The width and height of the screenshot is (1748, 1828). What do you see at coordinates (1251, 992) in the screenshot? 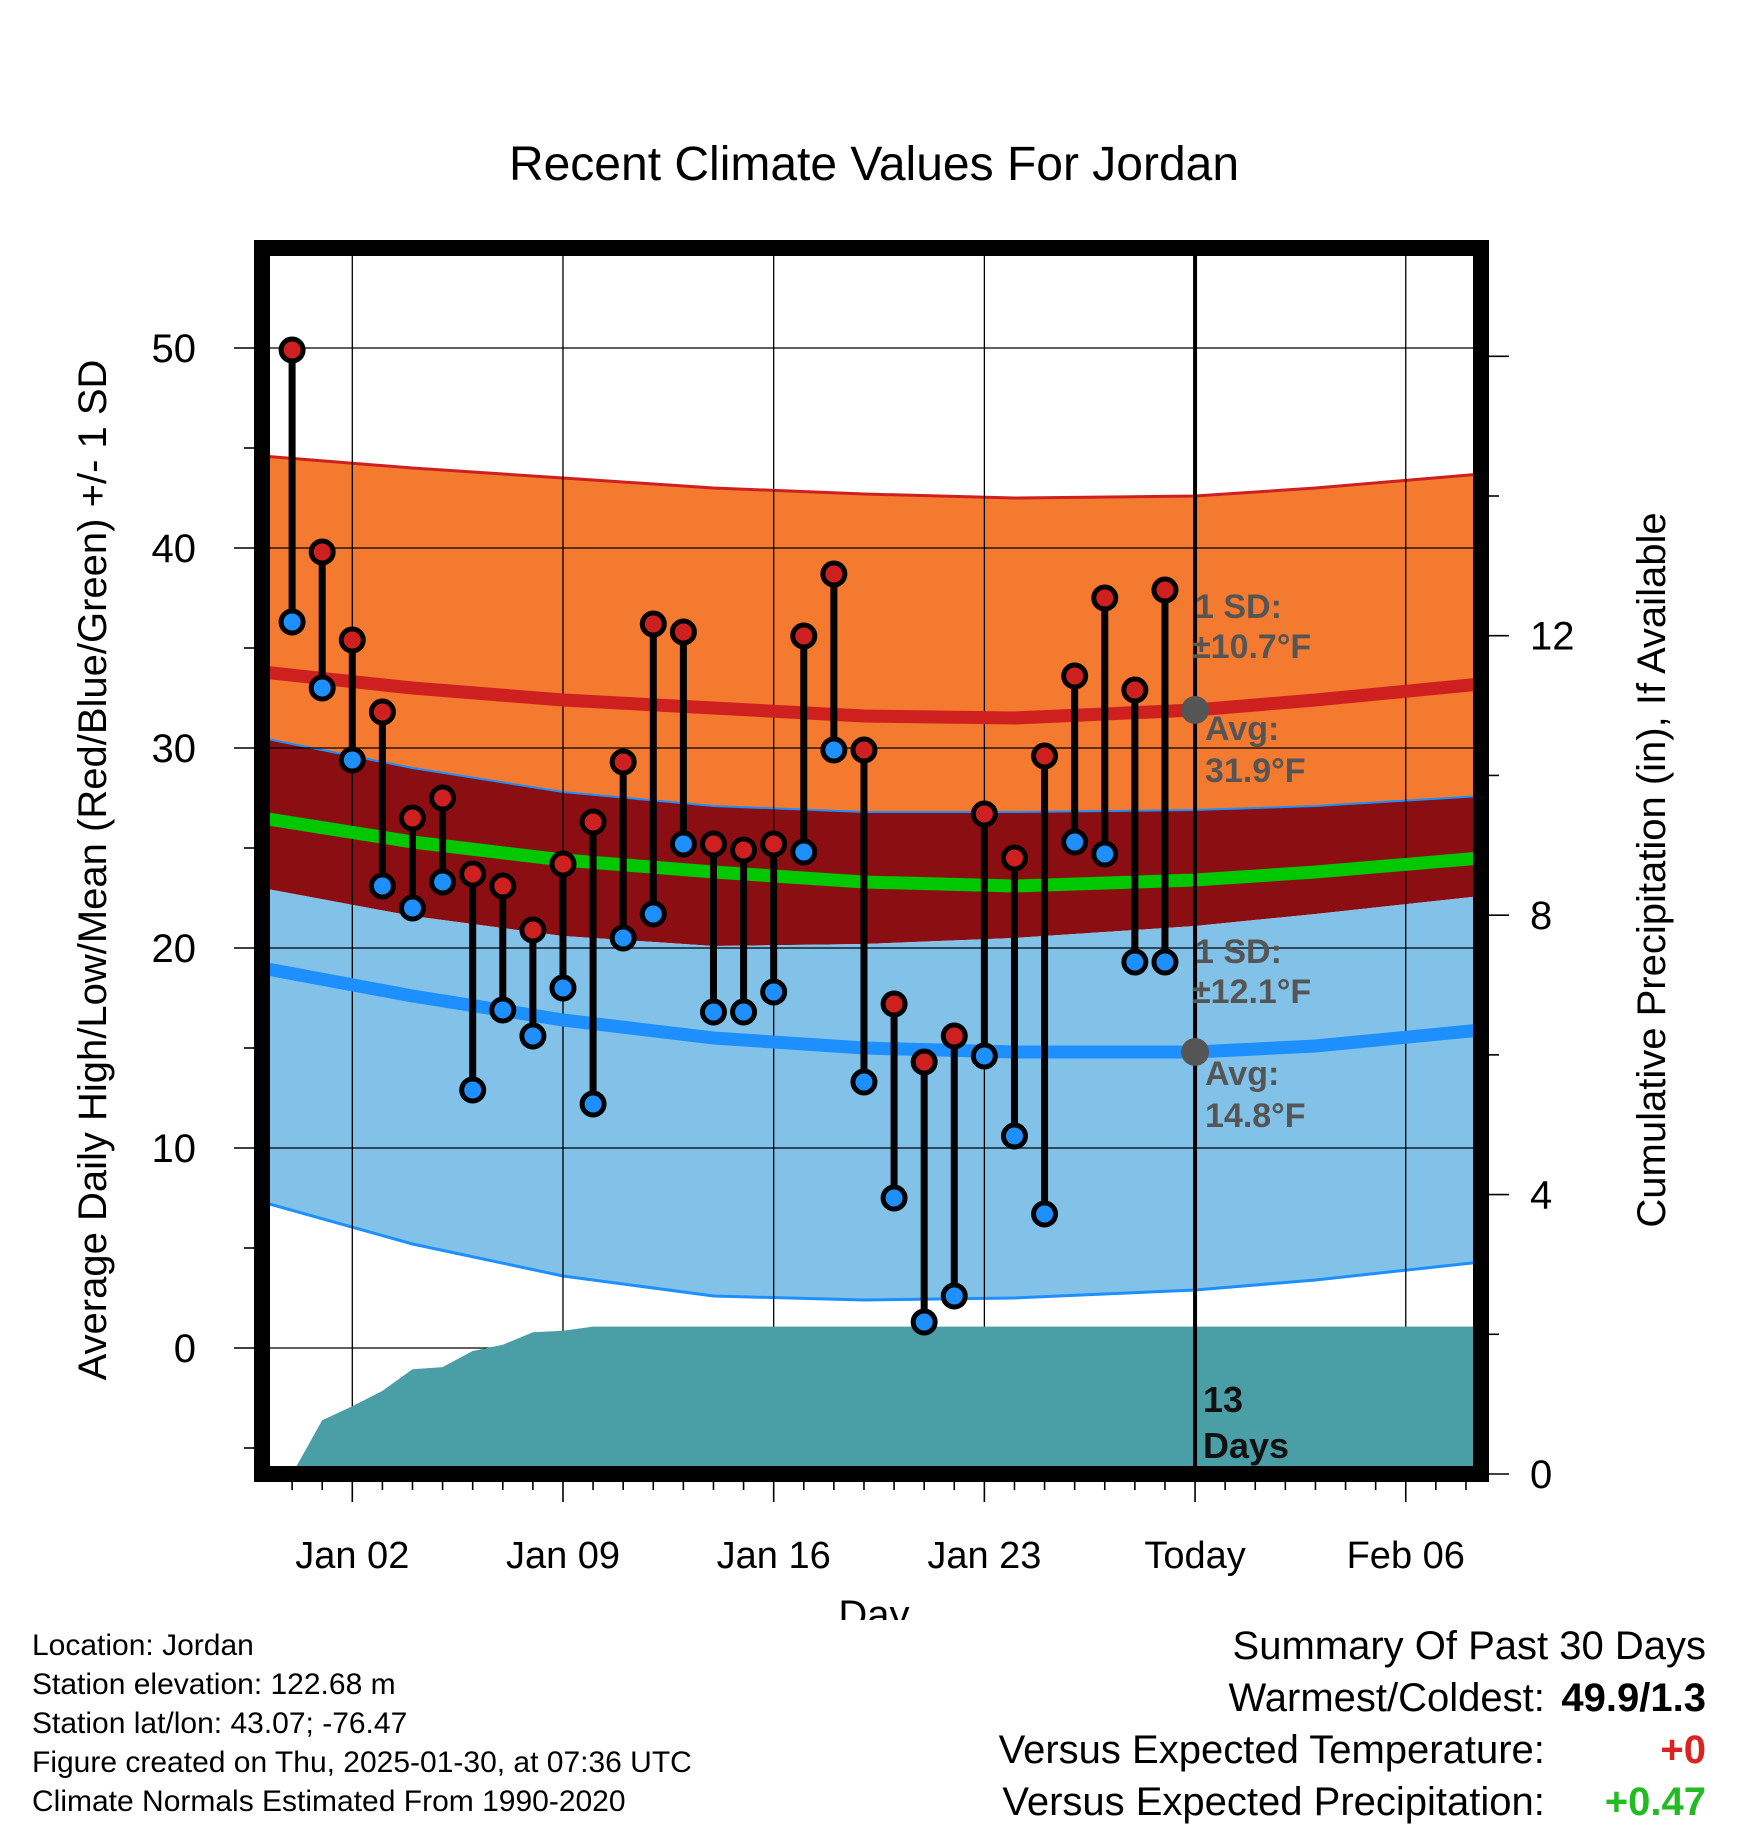
I see `low-sd-value: ±12.1°F` at bounding box center [1251, 992].